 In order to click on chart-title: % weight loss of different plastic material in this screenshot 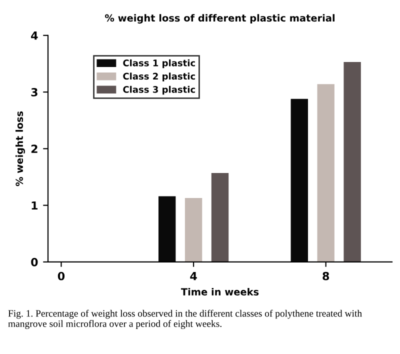, I will do `click(219, 19)`.